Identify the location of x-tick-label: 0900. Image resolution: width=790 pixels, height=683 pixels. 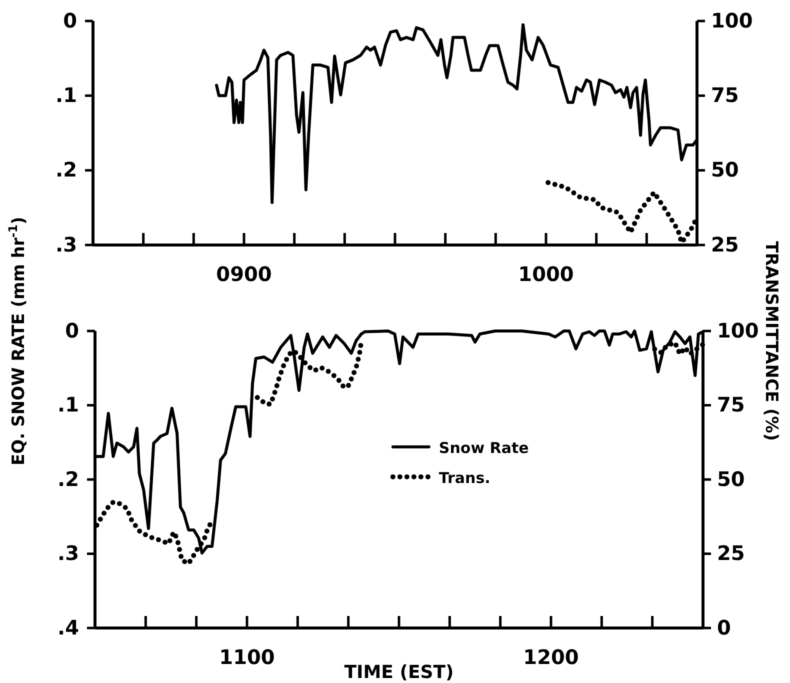
(244, 274).